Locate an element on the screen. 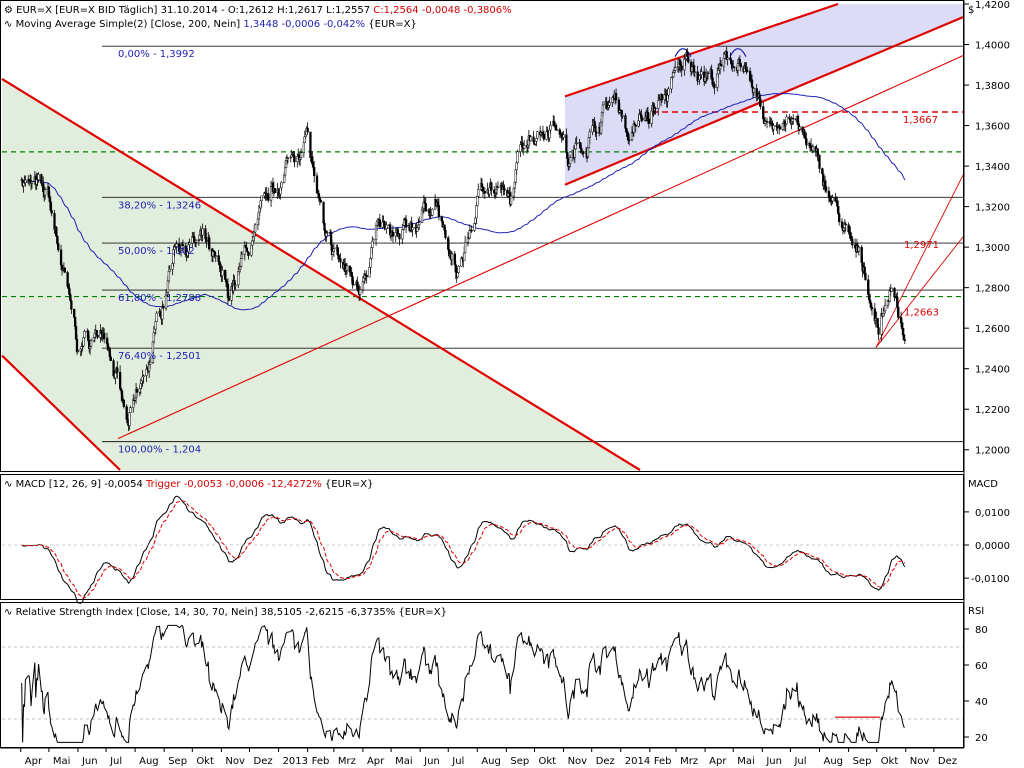  top-marker-right is located at coordinates (738, 52).